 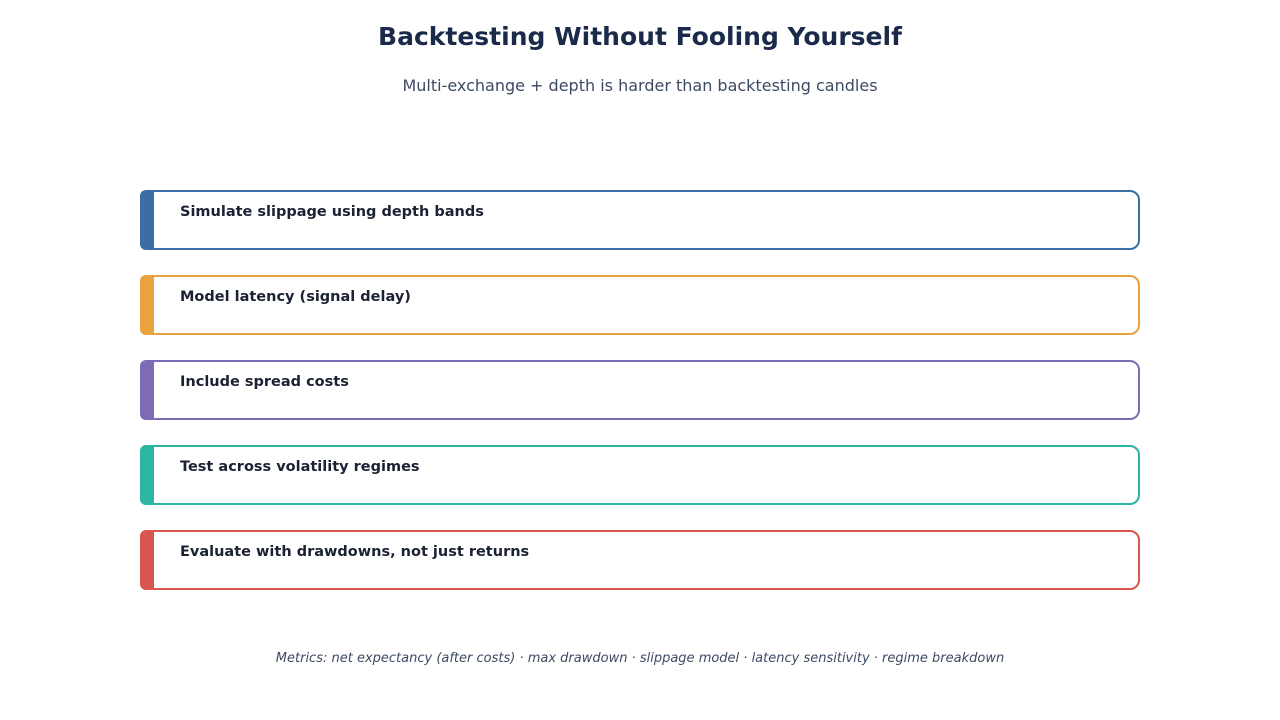 What do you see at coordinates (640, 36) in the screenshot?
I see `title: Backtesting Without Fooling Yourself` at bounding box center [640, 36].